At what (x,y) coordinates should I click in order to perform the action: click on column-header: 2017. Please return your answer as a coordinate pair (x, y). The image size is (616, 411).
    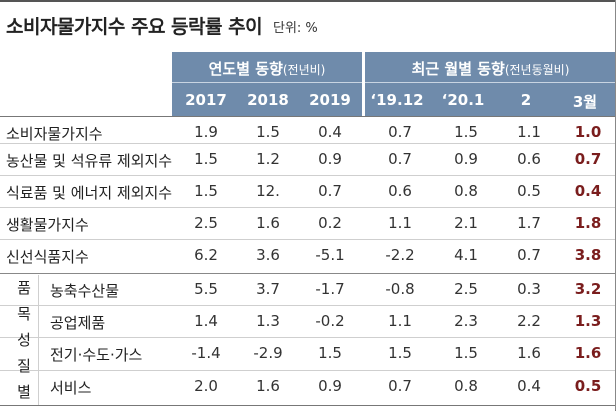
    Looking at the image, I should click on (206, 100).